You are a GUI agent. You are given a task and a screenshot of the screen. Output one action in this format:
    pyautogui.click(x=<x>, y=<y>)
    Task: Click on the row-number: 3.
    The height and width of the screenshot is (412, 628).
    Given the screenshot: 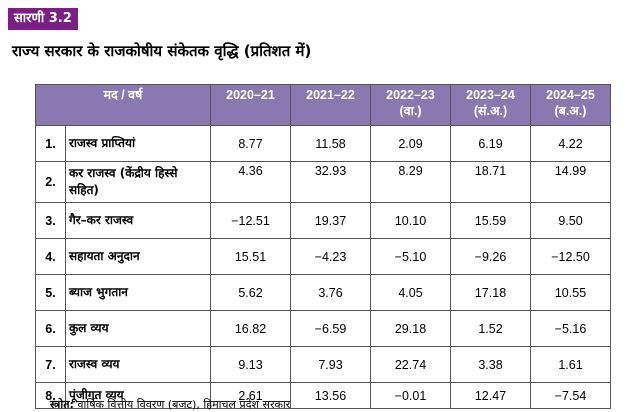 What is the action you would take?
    pyautogui.click(x=50, y=220)
    